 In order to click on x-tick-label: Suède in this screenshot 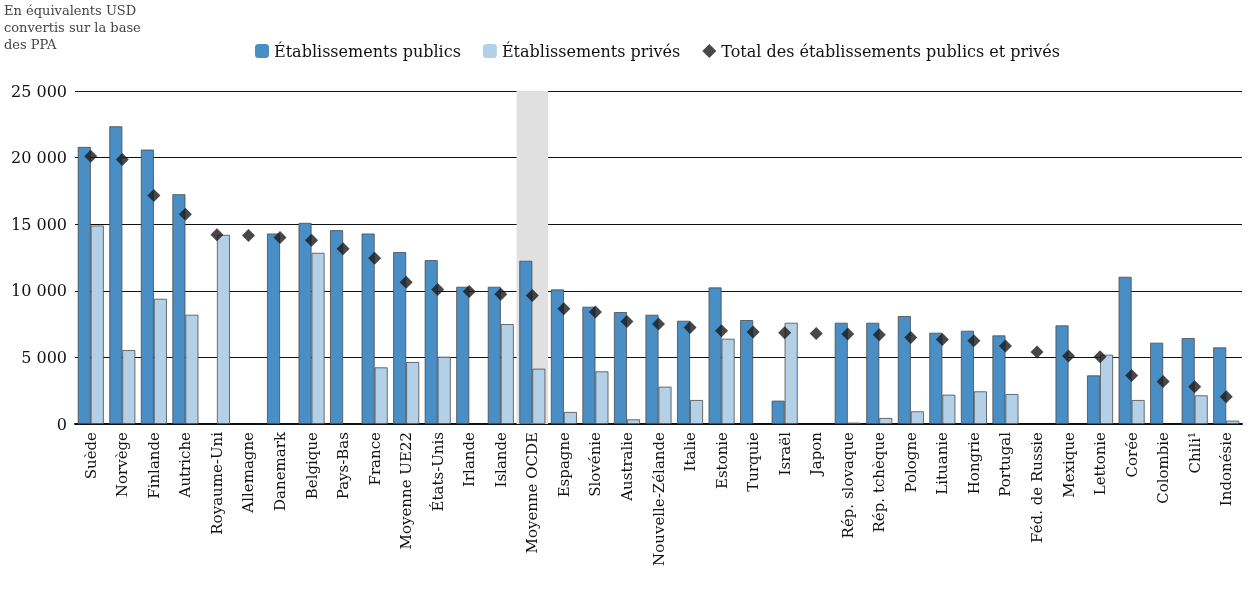, I will do `click(90, 455)`.